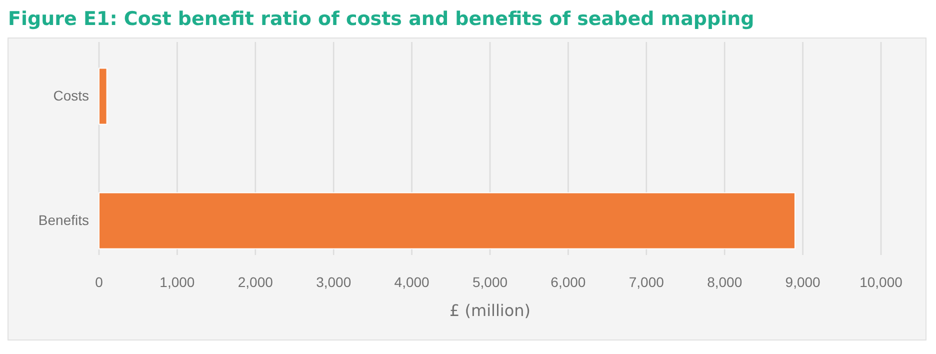 The width and height of the screenshot is (936, 354). I want to click on x-tick-label: 5,000, so click(490, 282).